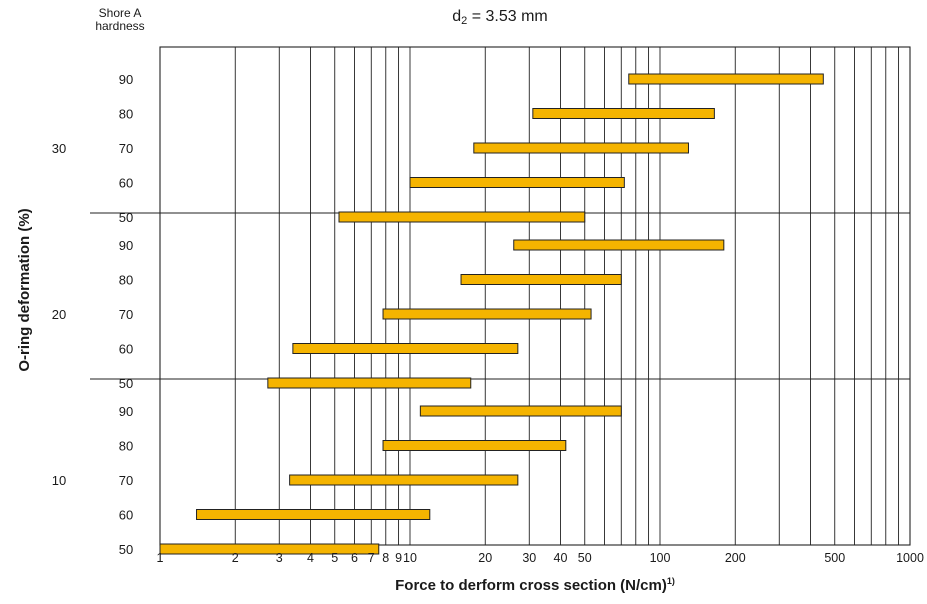 This screenshot has height=604, width=927. Describe the element at coordinates (120, 26) in the screenshot. I see `shore-hardness-label-line2: hardness` at that location.